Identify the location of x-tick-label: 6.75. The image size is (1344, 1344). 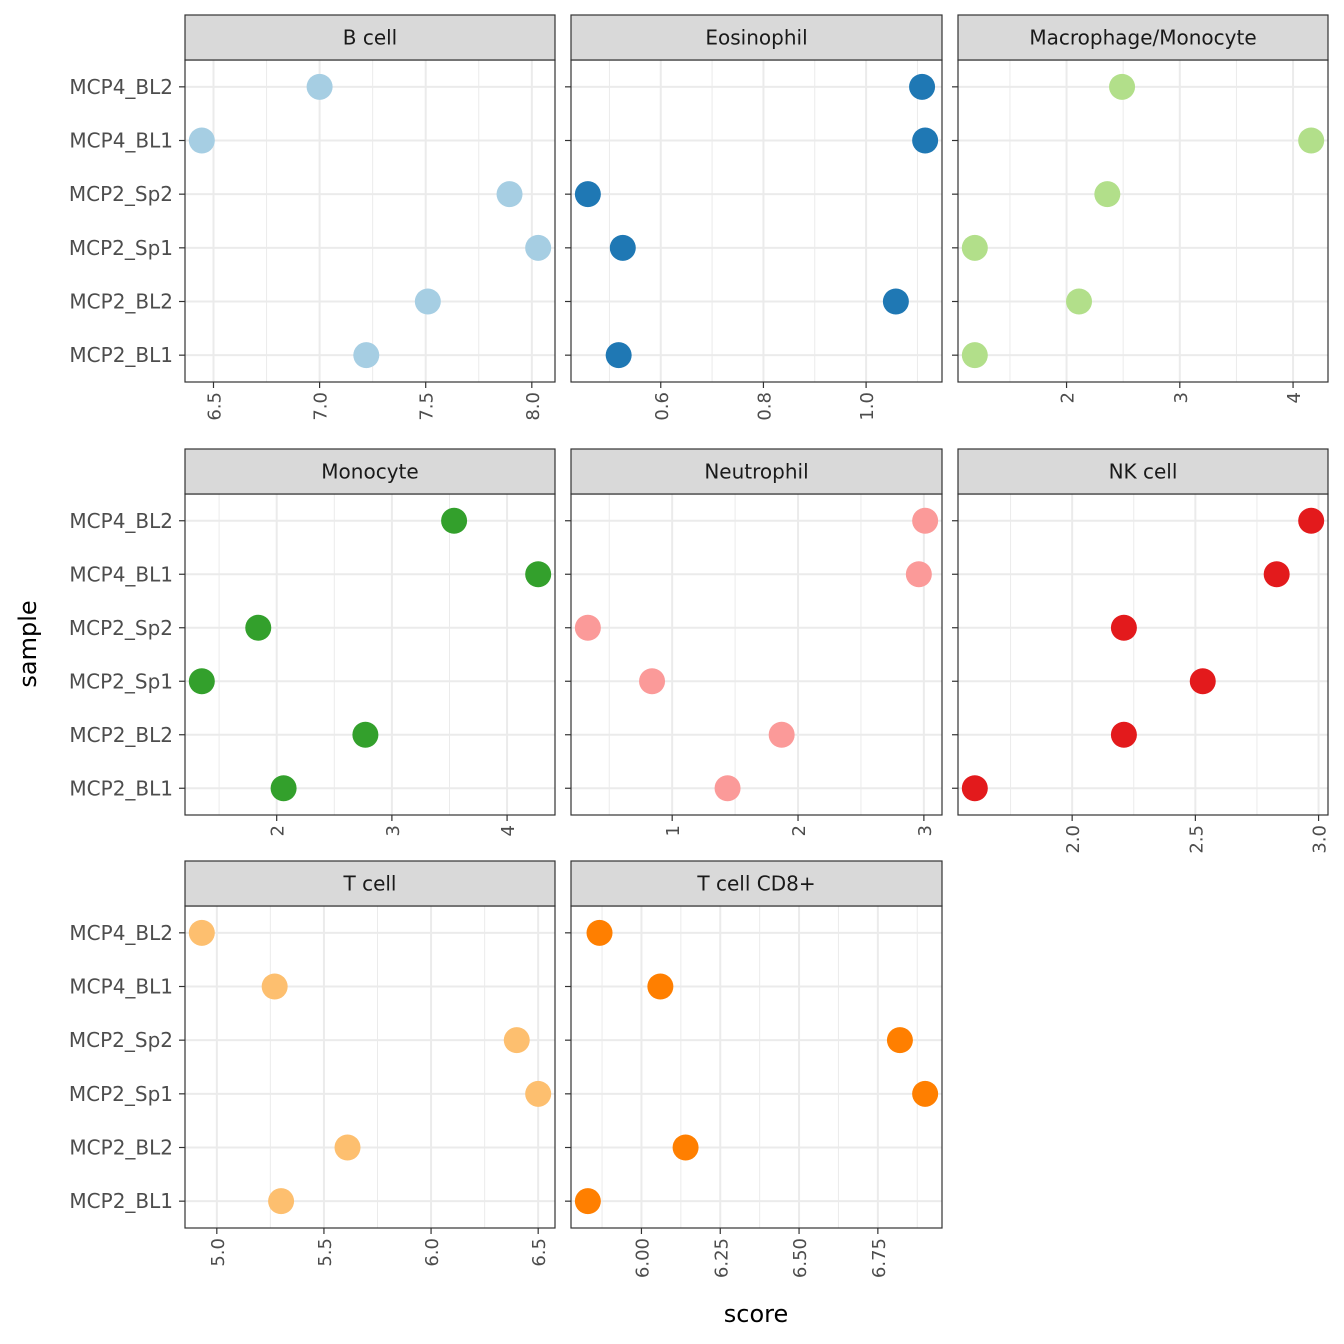
(879, 1258).